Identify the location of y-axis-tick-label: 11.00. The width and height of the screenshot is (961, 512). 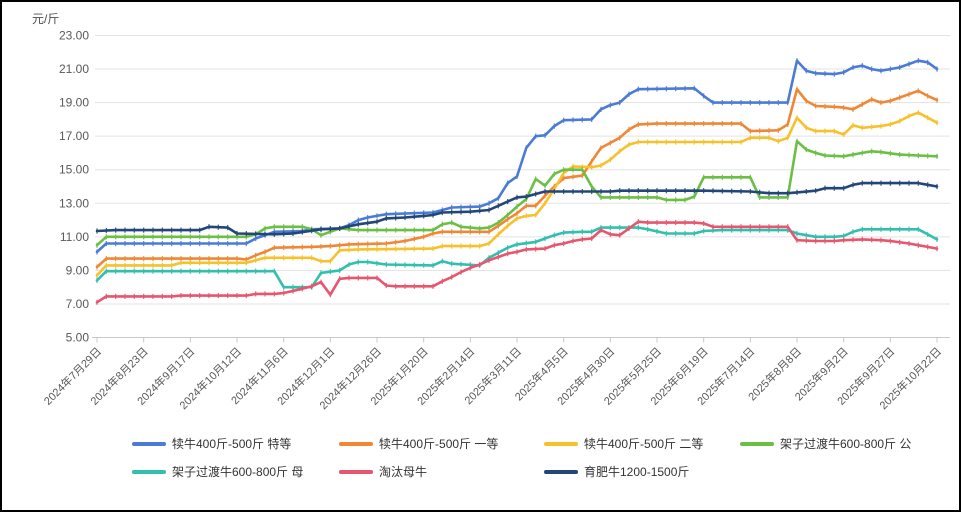
(74, 237).